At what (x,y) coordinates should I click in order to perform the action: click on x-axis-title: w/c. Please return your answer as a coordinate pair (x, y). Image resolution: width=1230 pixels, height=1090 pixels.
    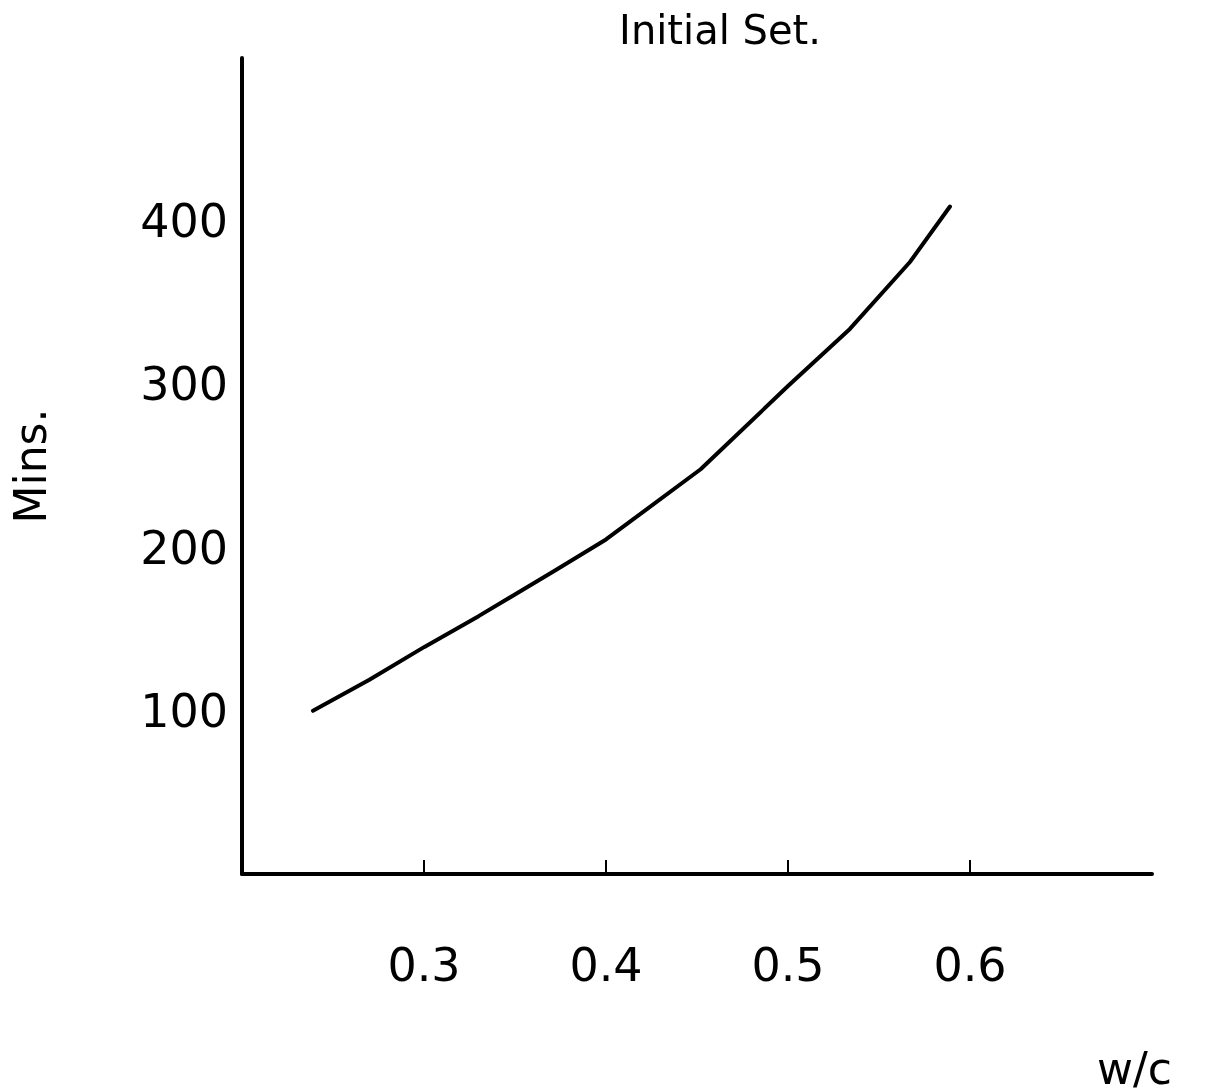
    Looking at the image, I should click on (1135, 1066).